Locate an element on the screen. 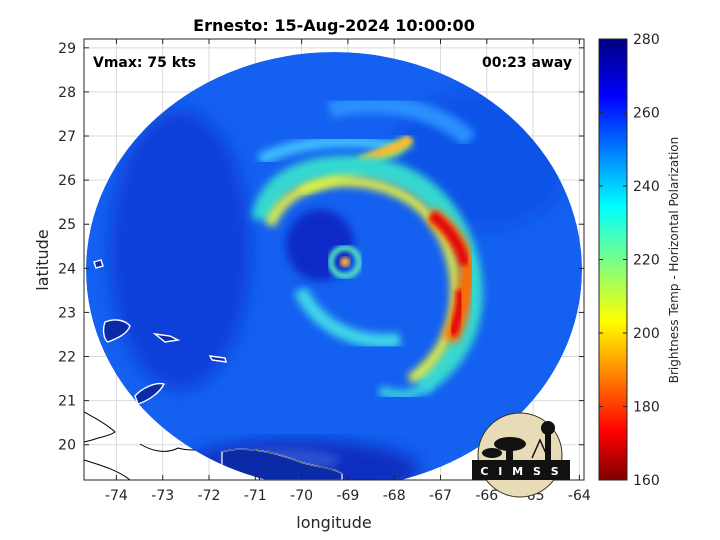  time-away-label: 00:23 away is located at coordinates (527, 63).